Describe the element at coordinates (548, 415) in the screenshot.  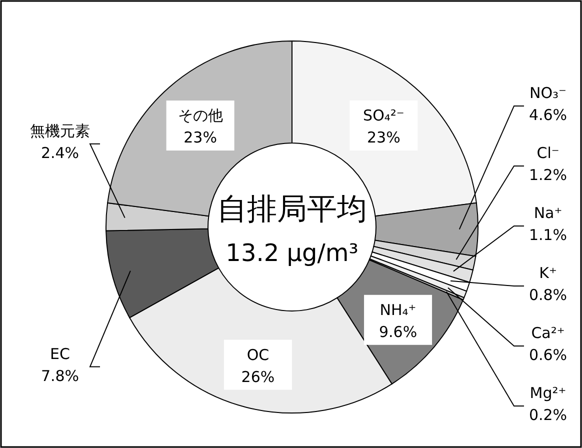
I see `data-label: 0.2%` at that location.